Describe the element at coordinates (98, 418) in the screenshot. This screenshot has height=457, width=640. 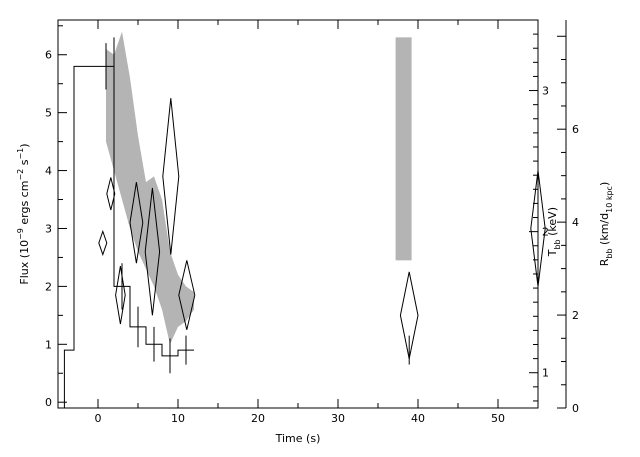
I see `x-tick-label: 0` at that location.